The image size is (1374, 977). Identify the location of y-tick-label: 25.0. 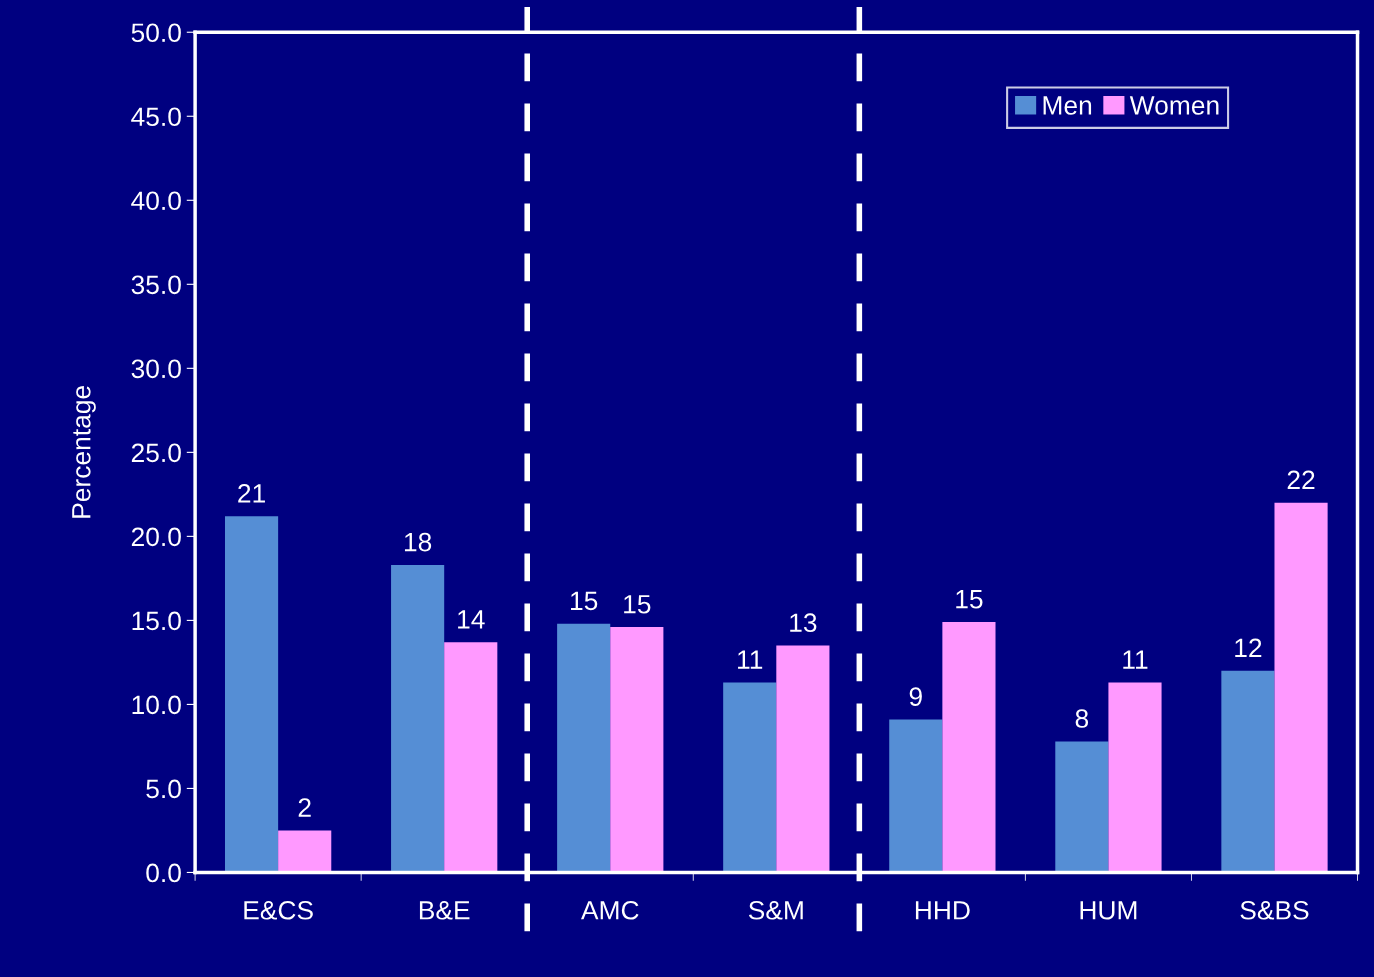
(156, 453).